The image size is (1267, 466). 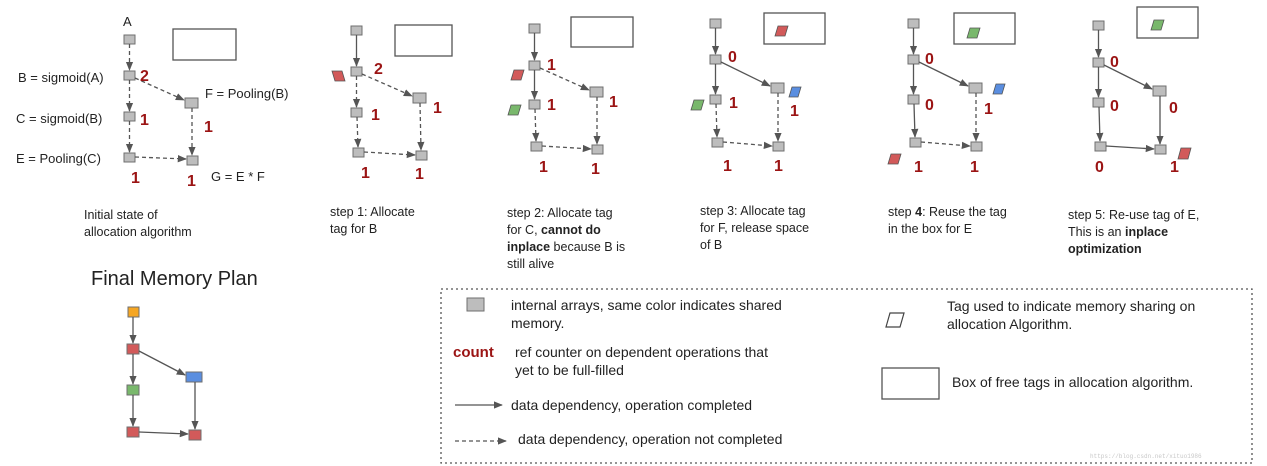 What do you see at coordinates (1105, 249) in the screenshot?
I see `caption-line-3: optimization` at bounding box center [1105, 249].